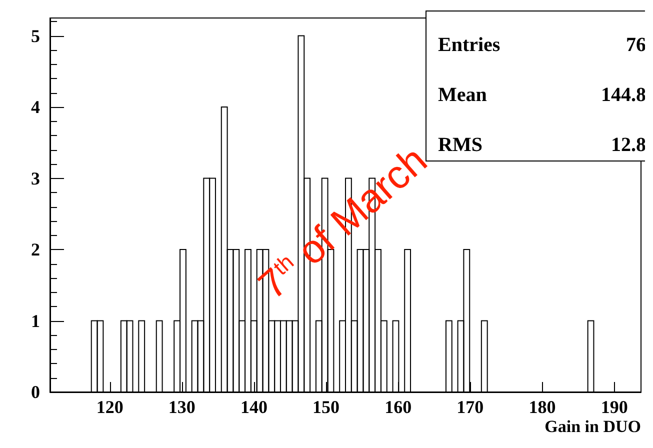 The height and width of the screenshot is (448, 653). What do you see at coordinates (35, 178) in the screenshot?
I see `y-tick-label: 3` at bounding box center [35, 178].